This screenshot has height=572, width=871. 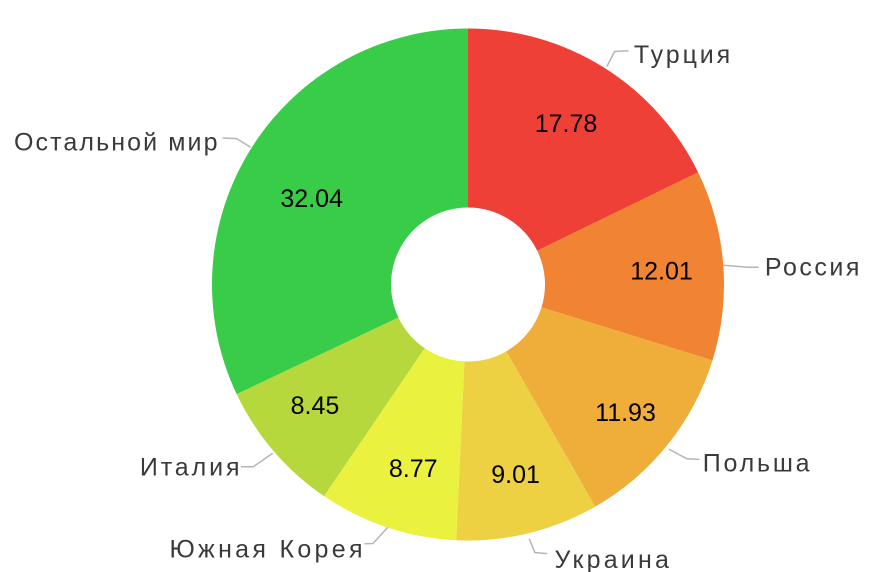 What do you see at coordinates (683, 55) in the screenshot?
I see `svg-text: Турция` at bounding box center [683, 55].